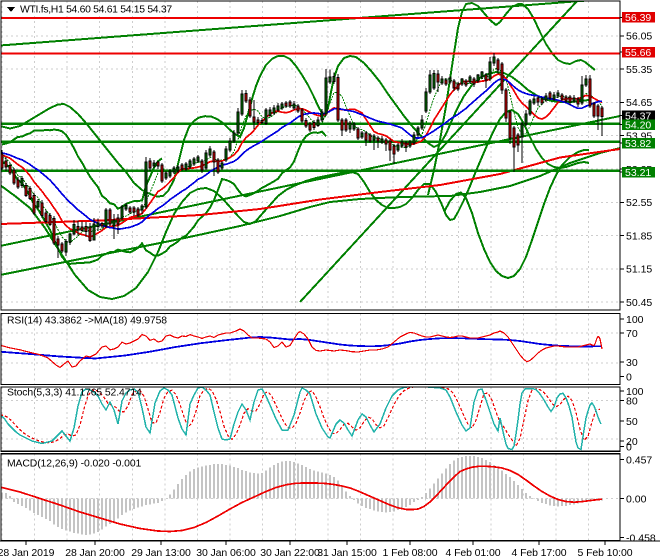 The image size is (660, 560). What do you see at coordinates (639, 270) in the screenshot?
I see `svg-text: 51.15` at bounding box center [639, 270].